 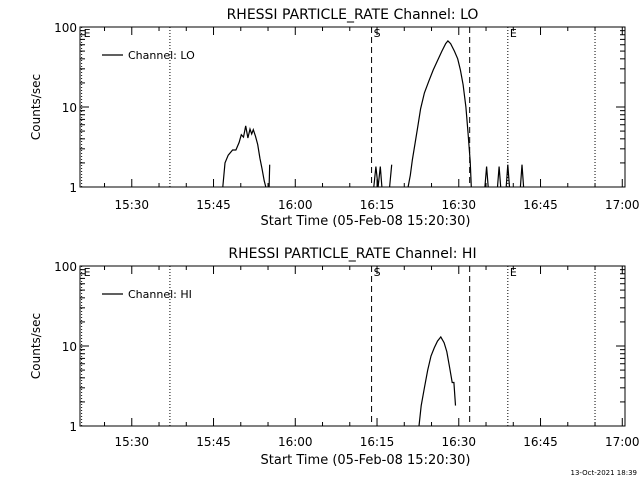 I want to click on legend-label: Channel: LO, so click(x=161, y=55).